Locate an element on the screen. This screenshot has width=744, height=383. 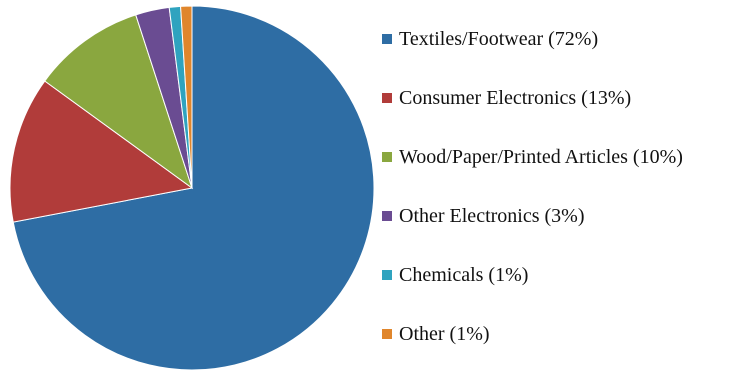
legend-label: Wood/Paper/Printed Articles (10%) is located at coordinates (541, 157).